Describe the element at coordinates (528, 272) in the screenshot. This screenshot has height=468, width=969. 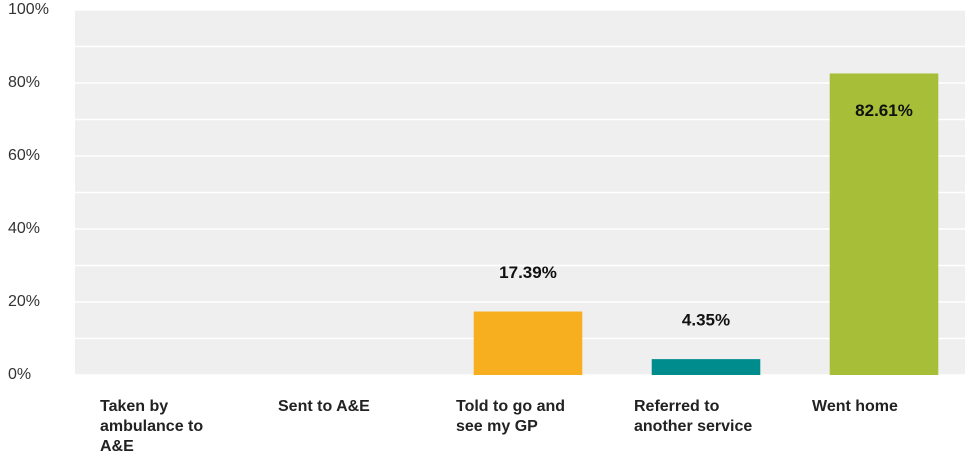
I see `value-label: 17.39%` at that location.